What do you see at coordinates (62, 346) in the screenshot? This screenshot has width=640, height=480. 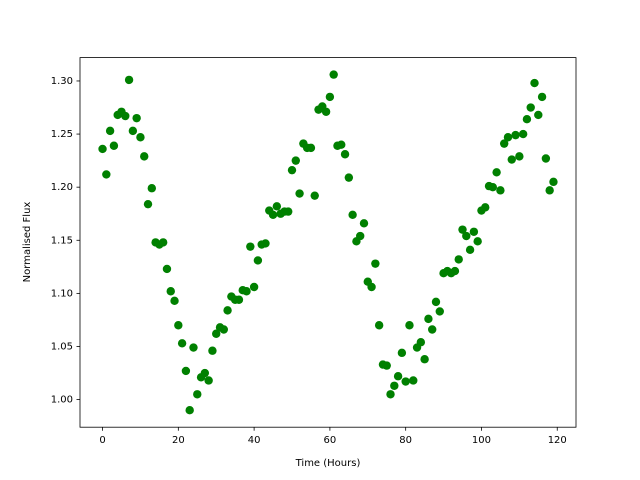 I see `y-tick-label: 1.05` at bounding box center [62, 346].